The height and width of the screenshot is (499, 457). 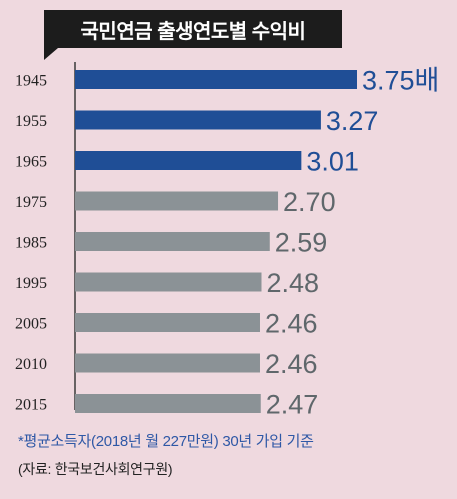 I want to click on value-label: 3.27, so click(x=352, y=121).